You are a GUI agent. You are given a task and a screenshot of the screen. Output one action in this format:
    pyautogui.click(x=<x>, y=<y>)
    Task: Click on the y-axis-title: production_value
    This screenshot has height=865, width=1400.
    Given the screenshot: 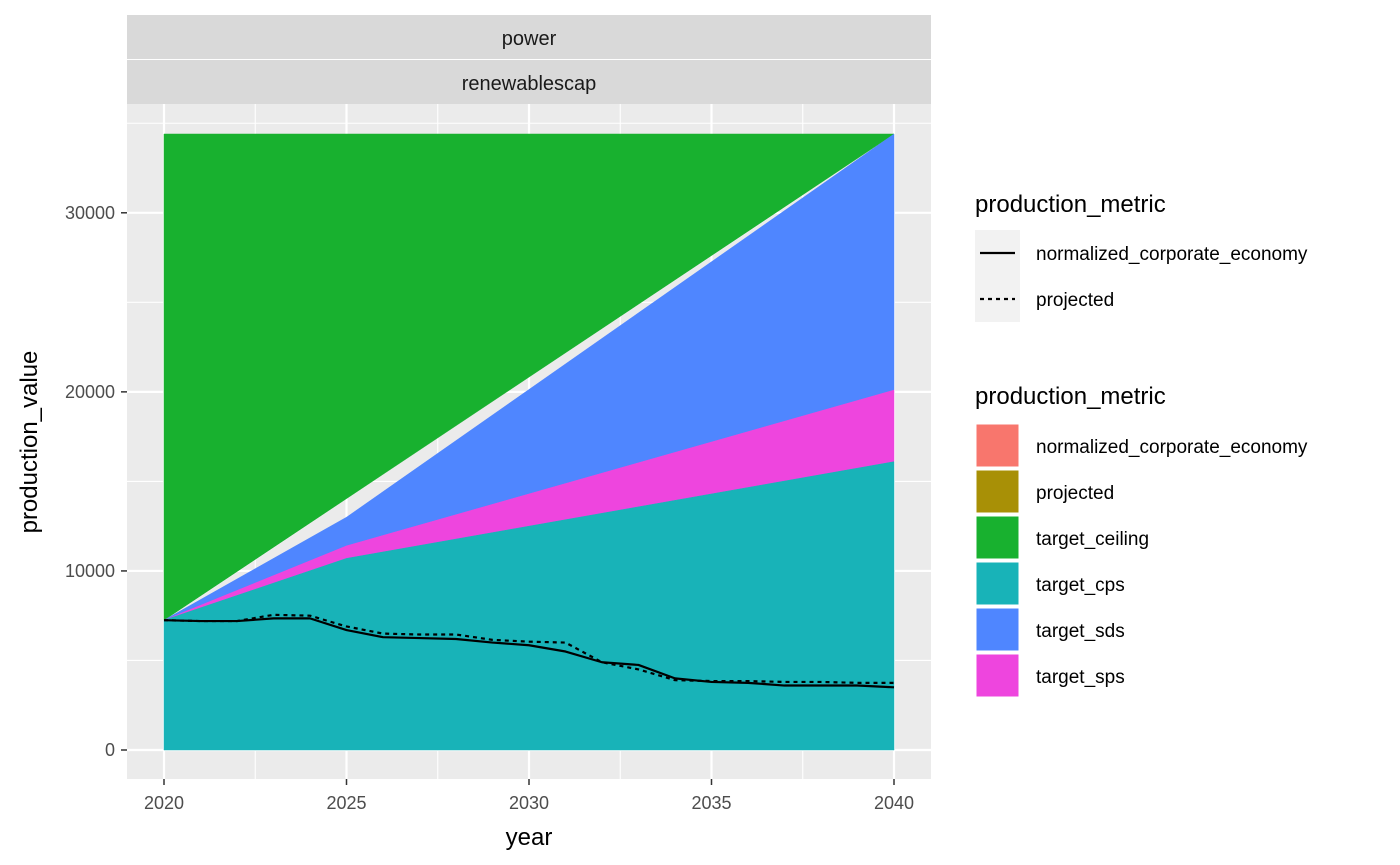 What is the action you would take?
    pyautogui.click(x=29, y=442)
    